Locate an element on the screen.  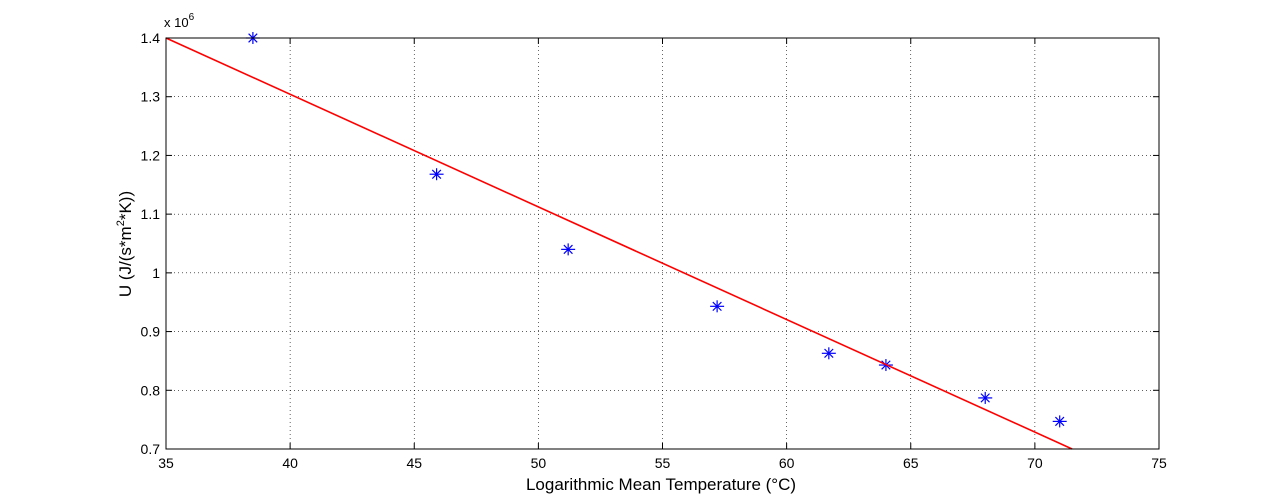
y-tick-label: 1.2 is located at coordinates (151, 155).